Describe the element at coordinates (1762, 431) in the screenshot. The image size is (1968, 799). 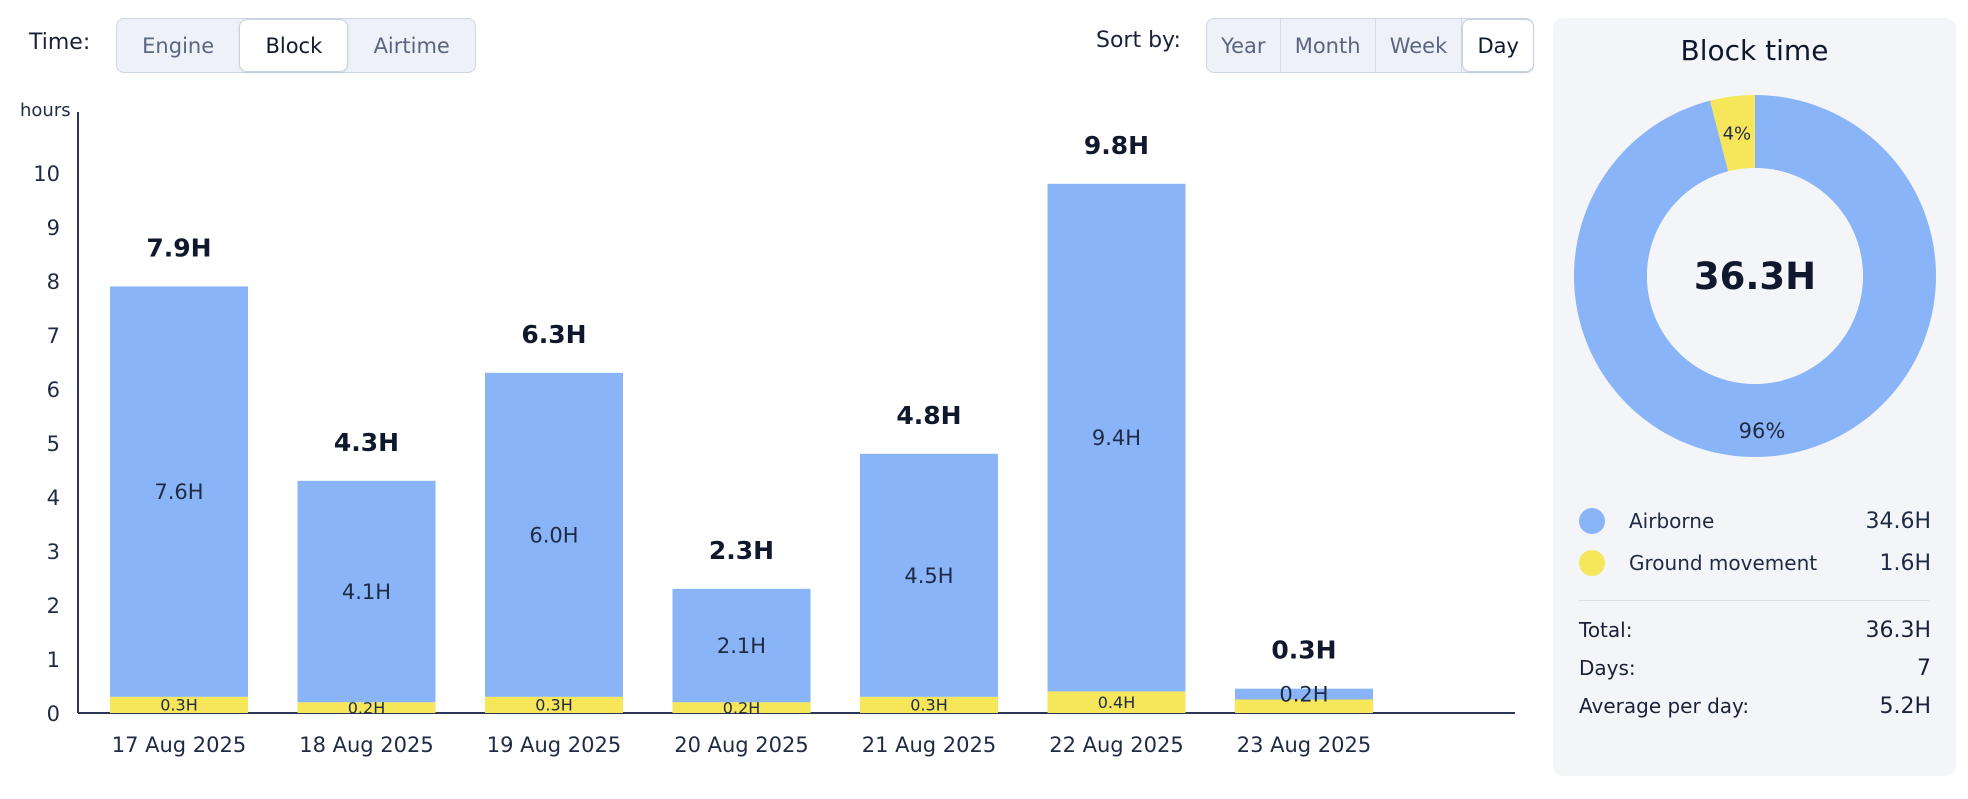
I see `airborne-slice-label: 96%` at that location.